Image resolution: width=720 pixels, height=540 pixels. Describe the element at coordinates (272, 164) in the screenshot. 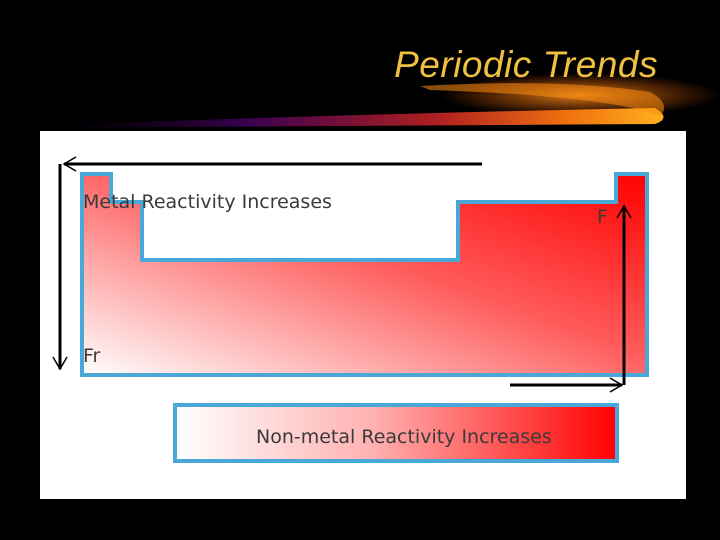

I see `metal-horizontal-arrow` at that location.